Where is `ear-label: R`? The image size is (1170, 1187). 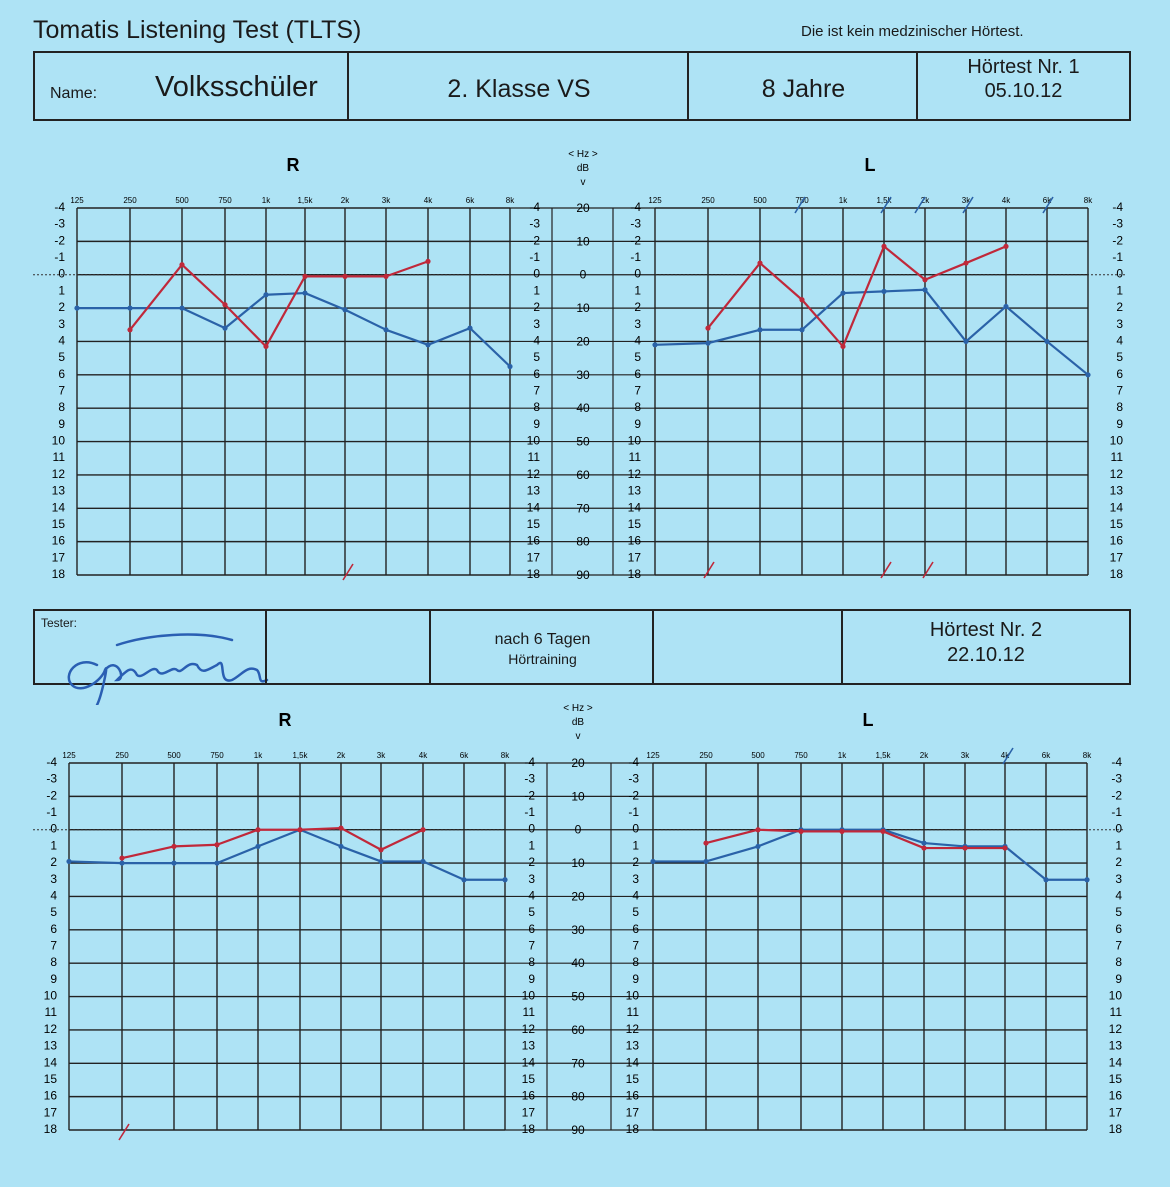 ear-label: R is located at coordinates (293, 165).